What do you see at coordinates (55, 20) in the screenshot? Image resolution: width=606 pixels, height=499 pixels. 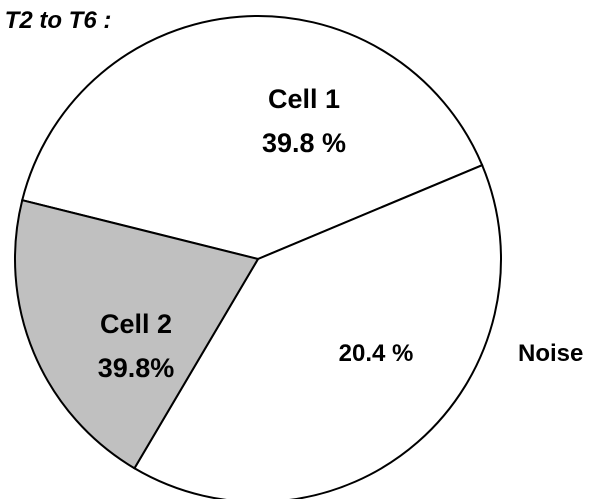 I see `chart-title: t T2 to T6 :` at bounding box center [55, 20].